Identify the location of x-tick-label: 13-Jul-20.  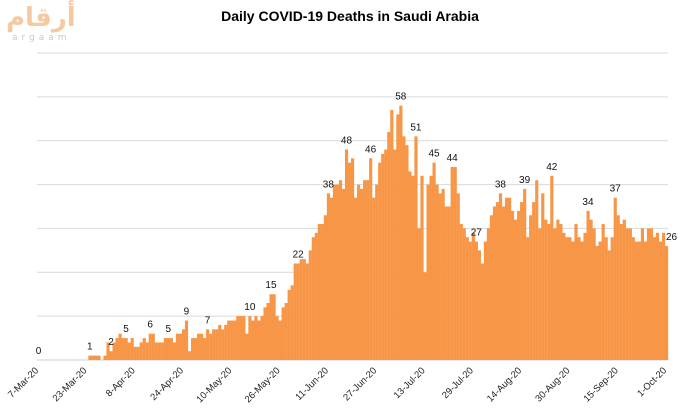
(410, 383).